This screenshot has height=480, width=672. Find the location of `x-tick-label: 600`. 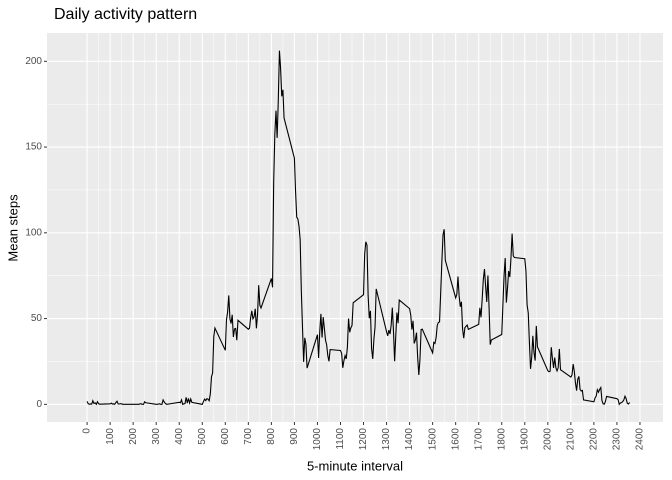

x-tick-label: 600 is located at coordinates (225, 436).